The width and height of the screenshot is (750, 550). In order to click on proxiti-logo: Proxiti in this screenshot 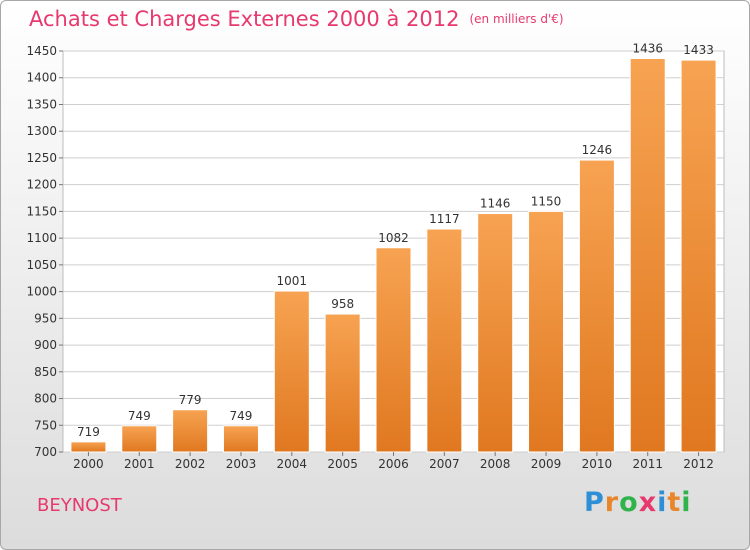, I will do `click(638, 502)`.